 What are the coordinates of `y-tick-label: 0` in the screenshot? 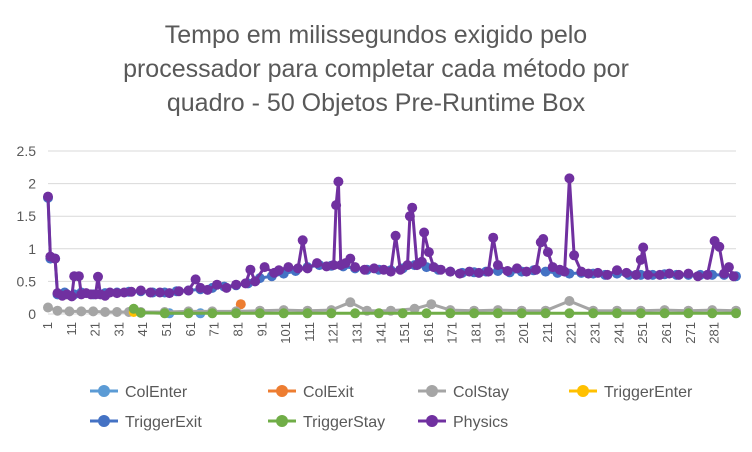 It's located at (32, 314).